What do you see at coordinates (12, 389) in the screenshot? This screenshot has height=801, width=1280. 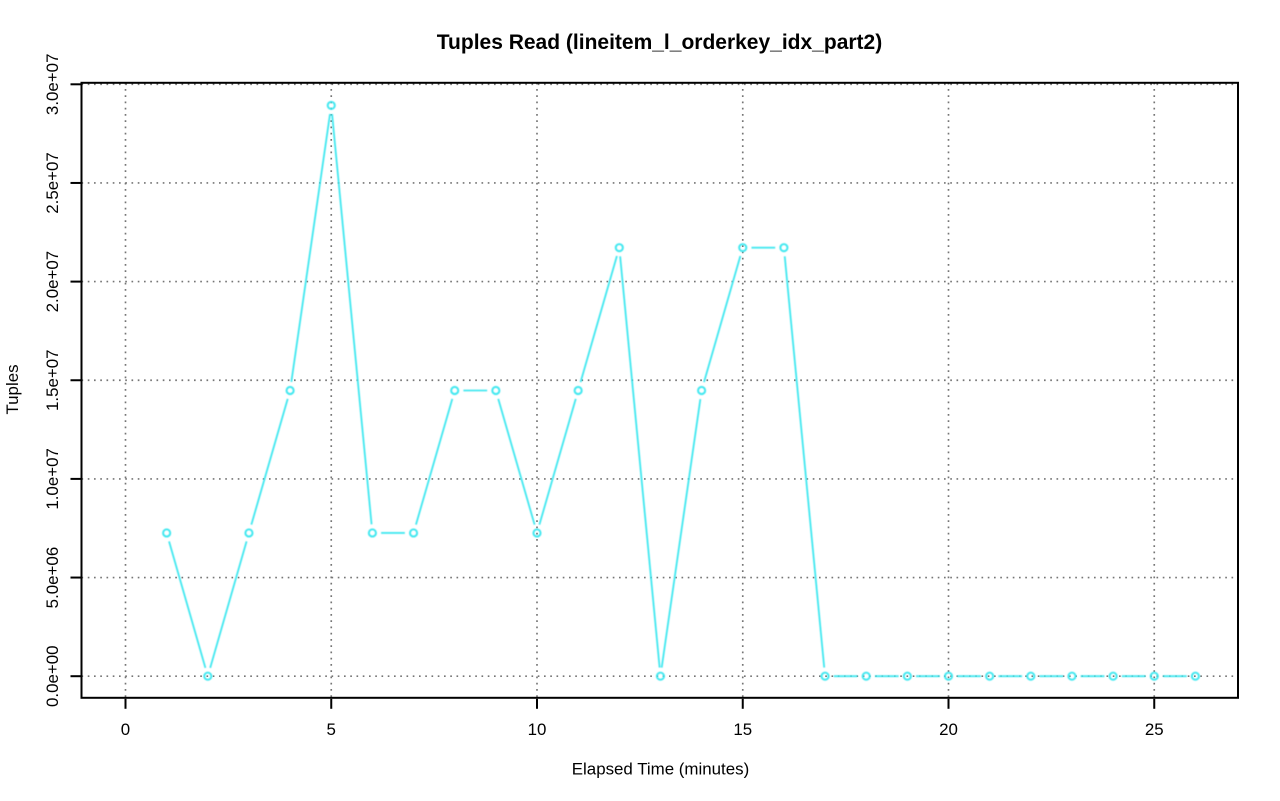 I see `svg-text: Tuples` at bounding box center [12, 389].